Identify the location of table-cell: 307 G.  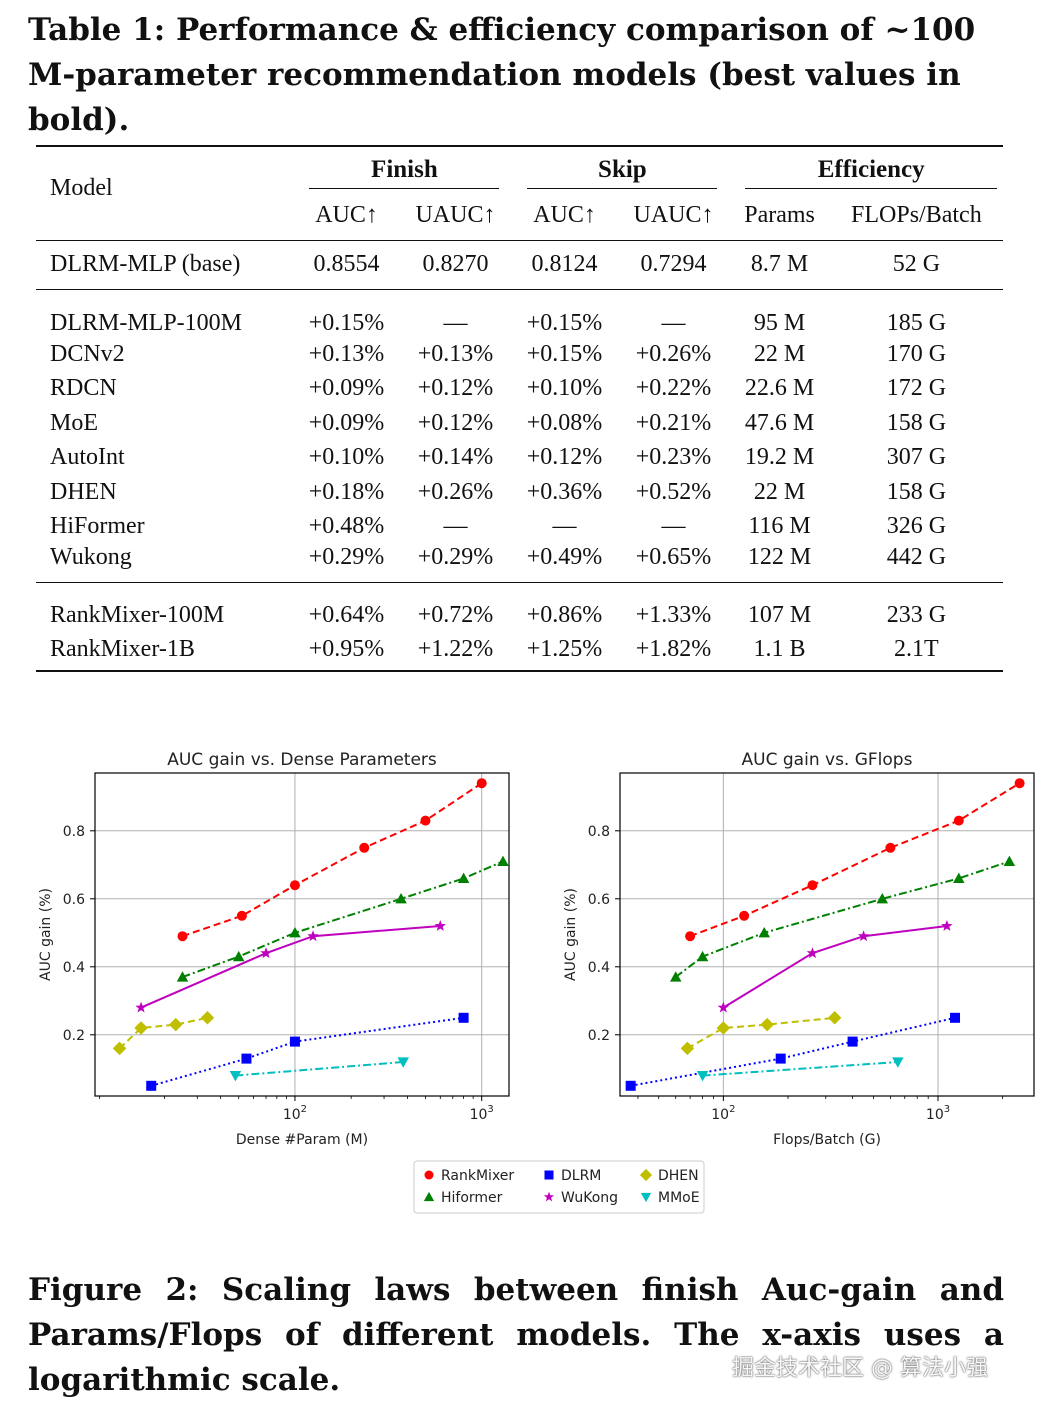
(916, 457).